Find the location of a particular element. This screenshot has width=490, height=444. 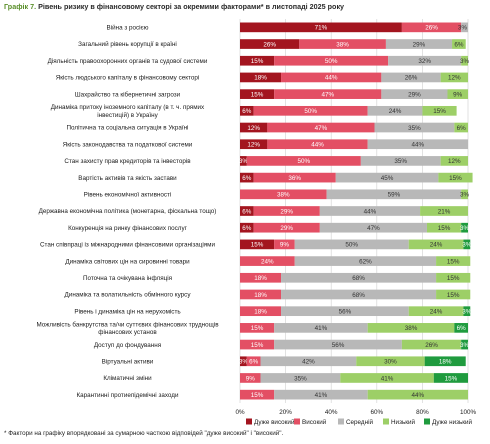

data-label: 30% is located at coordinates (390, 362).